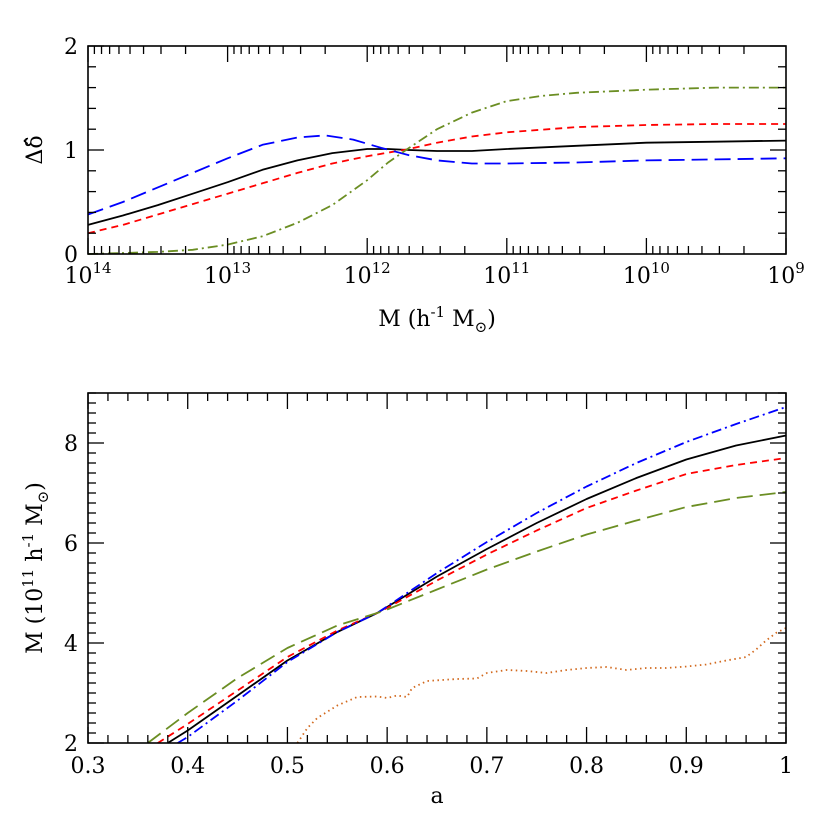 This screenshot has height=830, width=830. I want to click on bottom-y-tick-label: 6, so click(71, 544).